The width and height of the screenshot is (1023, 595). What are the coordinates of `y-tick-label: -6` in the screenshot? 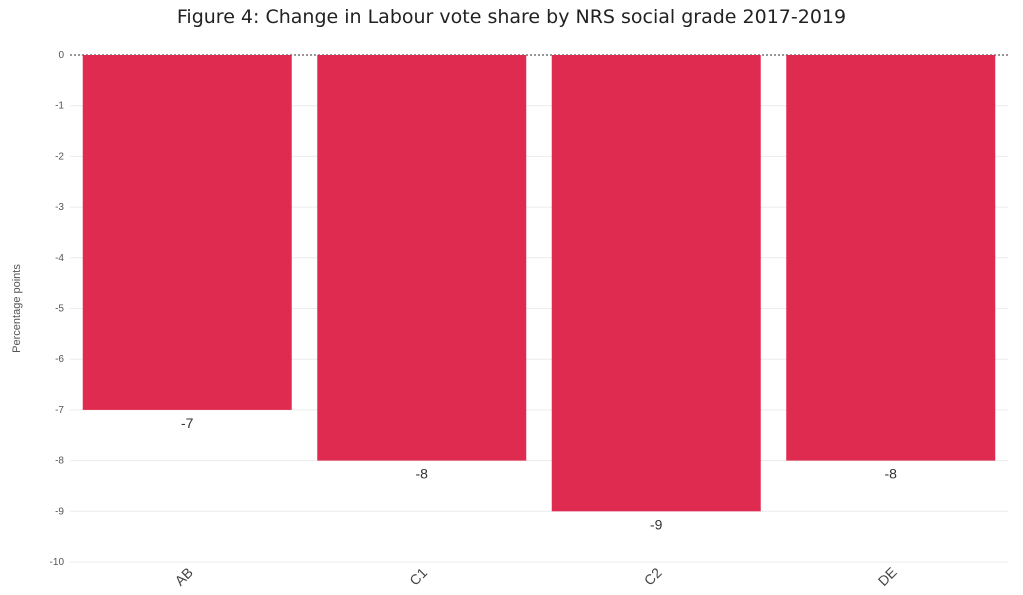 It's located at (59, 359).